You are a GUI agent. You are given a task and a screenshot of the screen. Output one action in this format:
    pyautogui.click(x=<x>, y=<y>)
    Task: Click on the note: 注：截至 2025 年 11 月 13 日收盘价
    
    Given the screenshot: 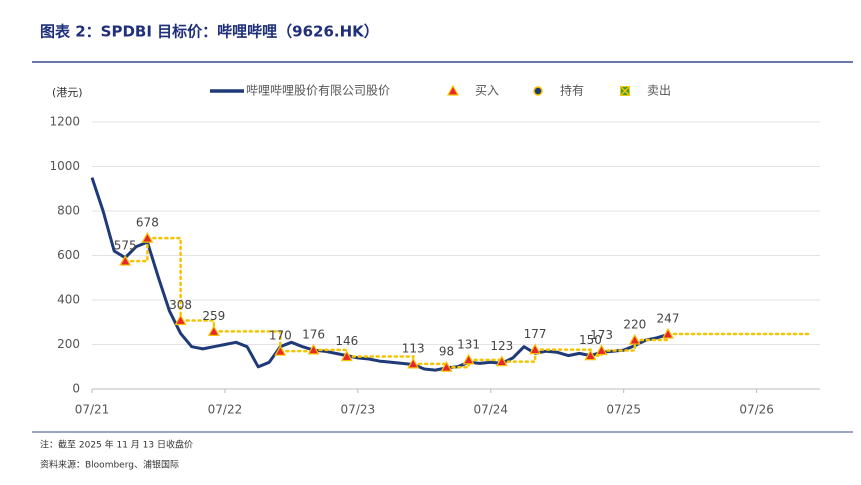 What is the action you would take?
    pyautogui.click(x=116, y=445)
    